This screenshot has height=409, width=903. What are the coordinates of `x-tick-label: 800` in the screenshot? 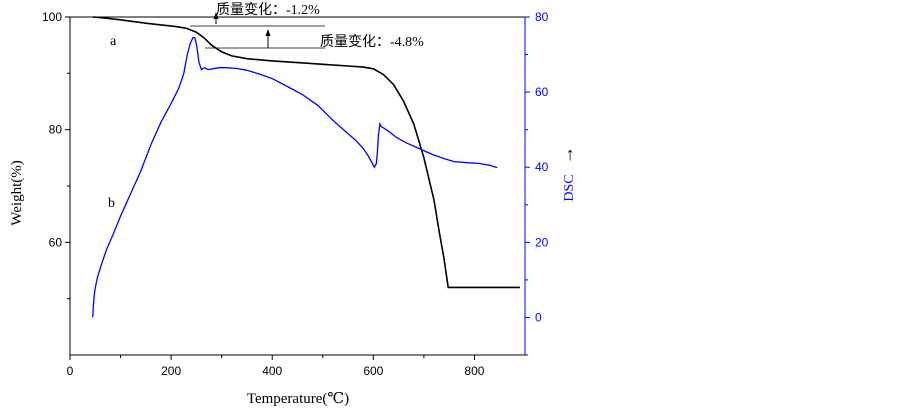 It's located at (474, 371).